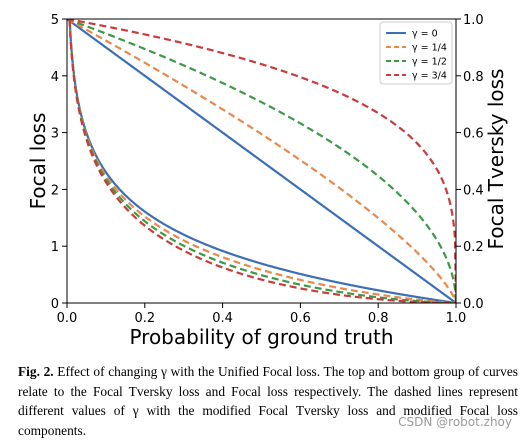 This screenshot has width=524, height=442. I want to click on legend-label-2: γ = 1/2, so click(429, 62).